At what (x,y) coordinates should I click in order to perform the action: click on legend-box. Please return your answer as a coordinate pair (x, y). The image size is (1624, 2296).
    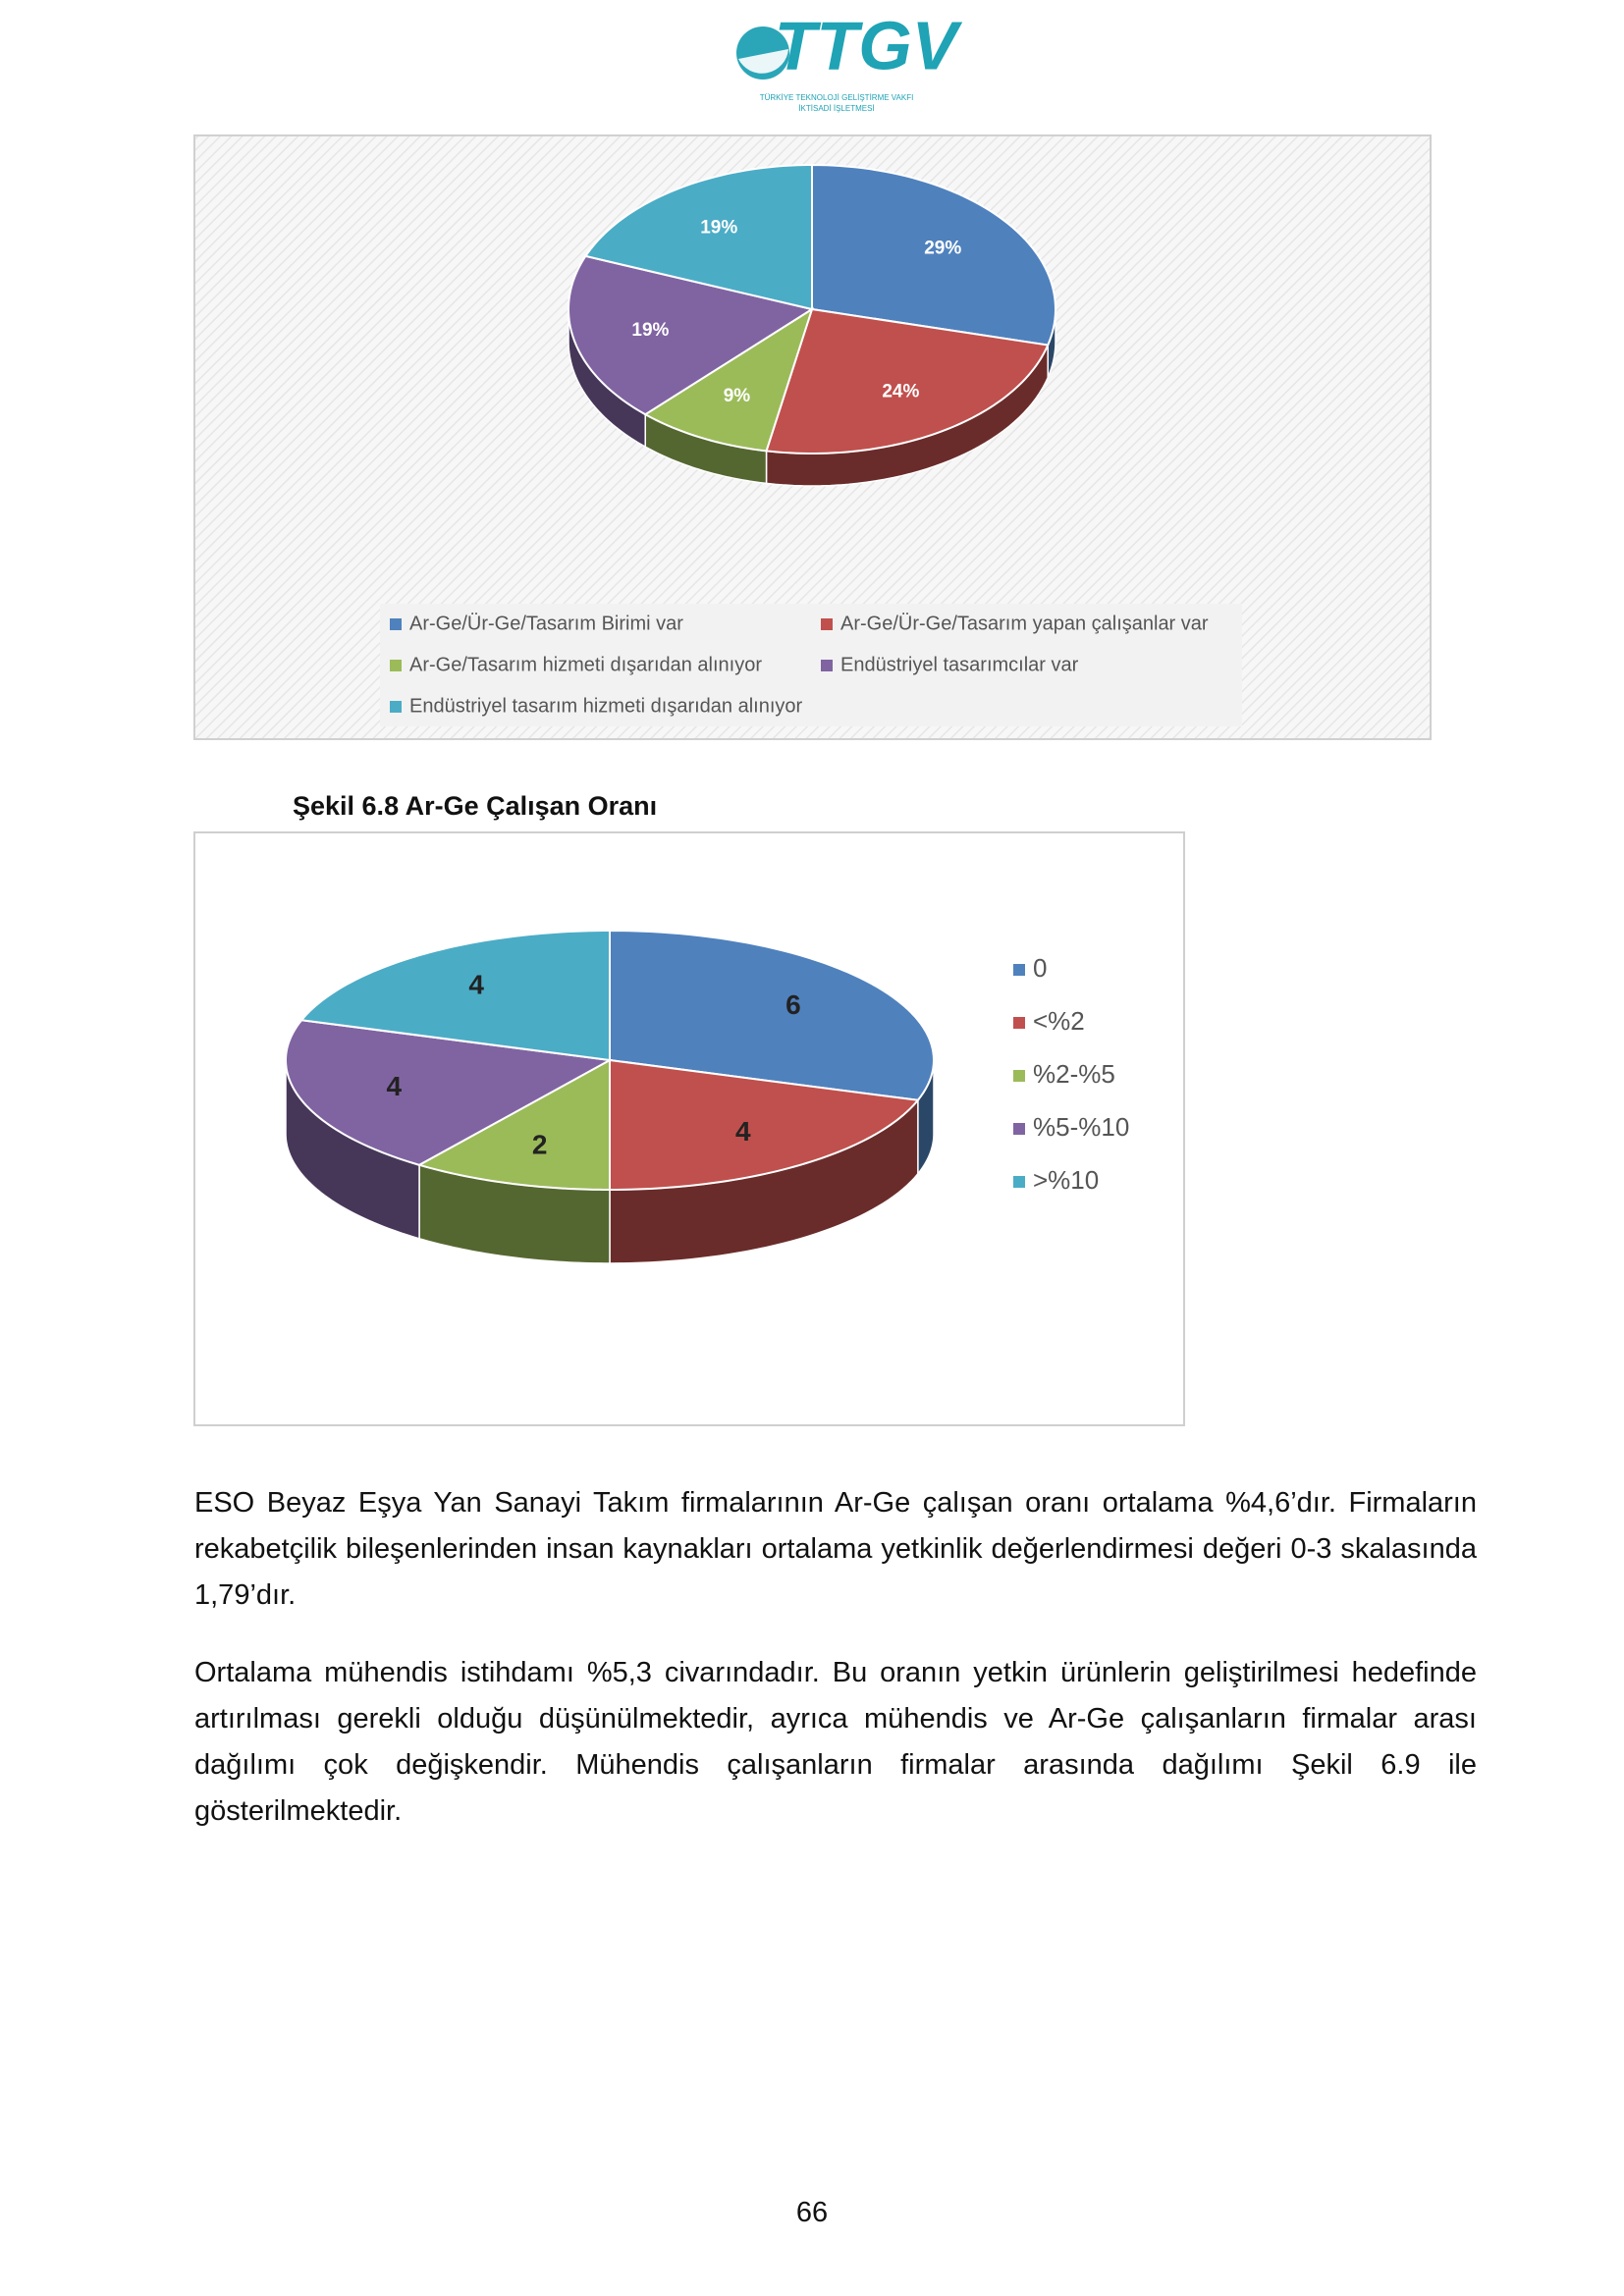
    Looking at the image, I should click on (811, 665).